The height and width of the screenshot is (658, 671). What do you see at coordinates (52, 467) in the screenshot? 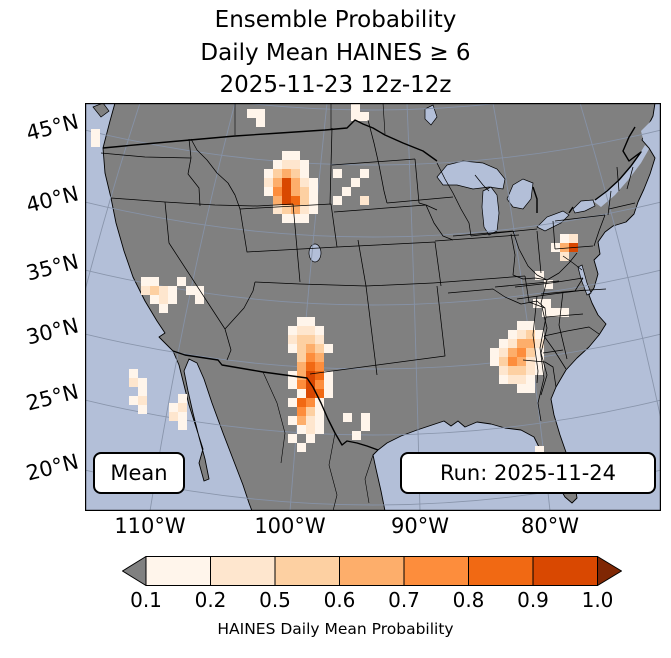
I see `latitude-tick-label: 20°N` at bounding box center [52, 467].